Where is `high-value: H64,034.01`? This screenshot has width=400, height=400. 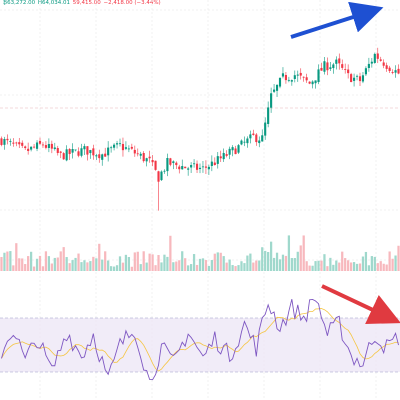
high-value: H64,034.01 is located at coordinates (53, 3).